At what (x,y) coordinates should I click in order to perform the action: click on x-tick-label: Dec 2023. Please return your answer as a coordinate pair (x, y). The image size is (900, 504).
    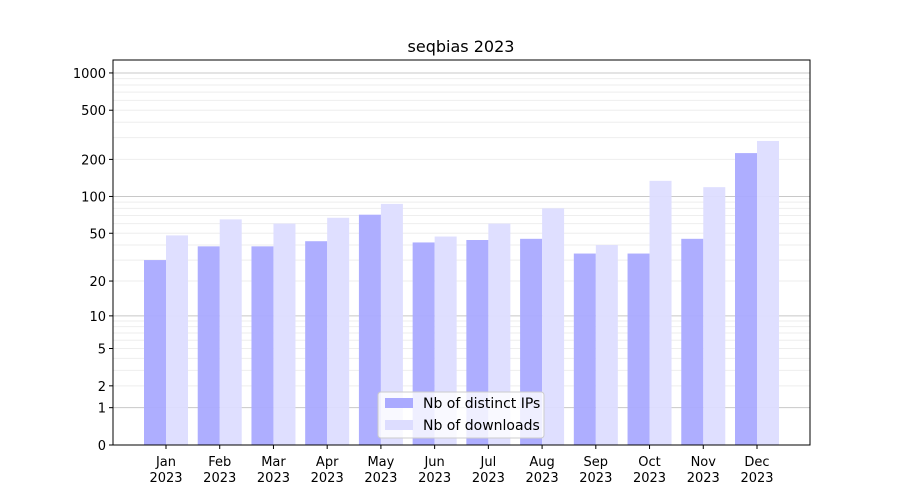
    Looking at the image, I should click on (756, 470).